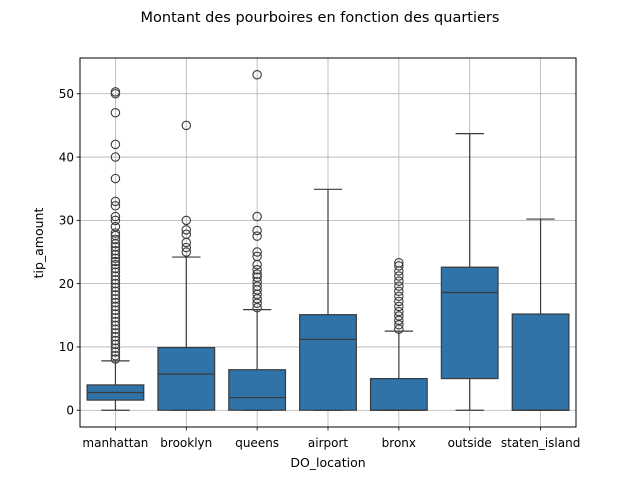  I want to click on x-tick-label: manhattan, so click(115, 443).